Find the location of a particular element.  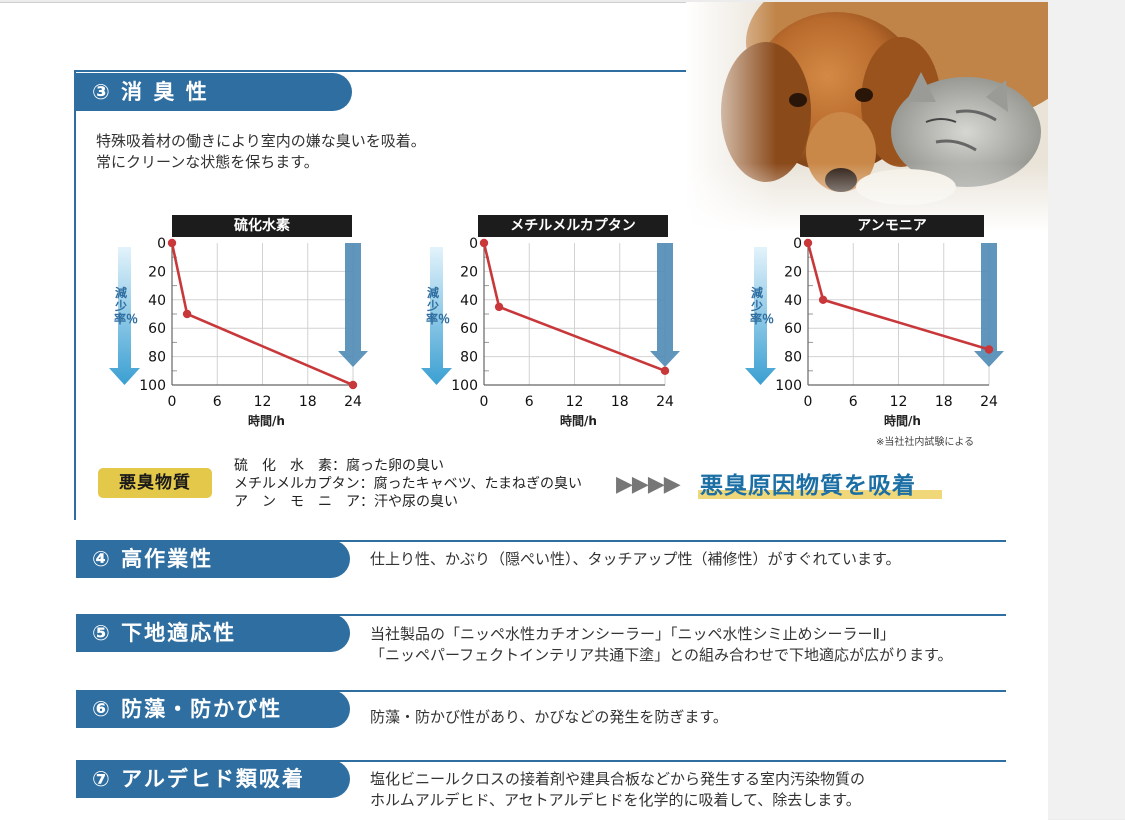

section-4-text: 仕上り性、かぶり（隠ぺい性）、タッチアップ性（補修性）がすぐれています。 is located at coordinates (635, 559).